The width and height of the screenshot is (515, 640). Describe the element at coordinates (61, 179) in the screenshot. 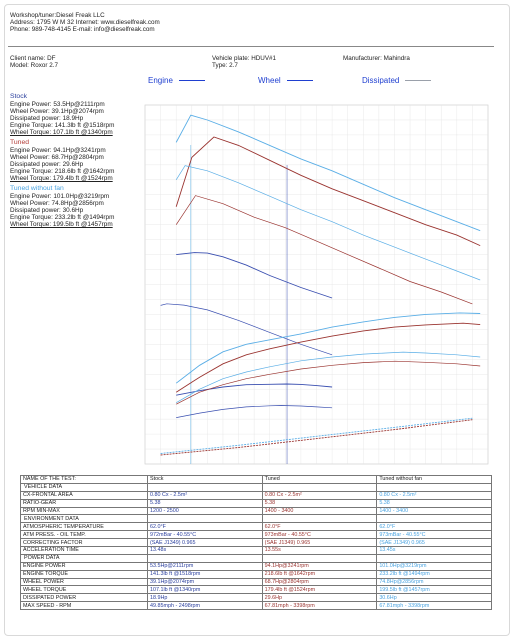

I see `summary-line: Wheel Torque: 179.4lb ft @1524rpm` at that location.